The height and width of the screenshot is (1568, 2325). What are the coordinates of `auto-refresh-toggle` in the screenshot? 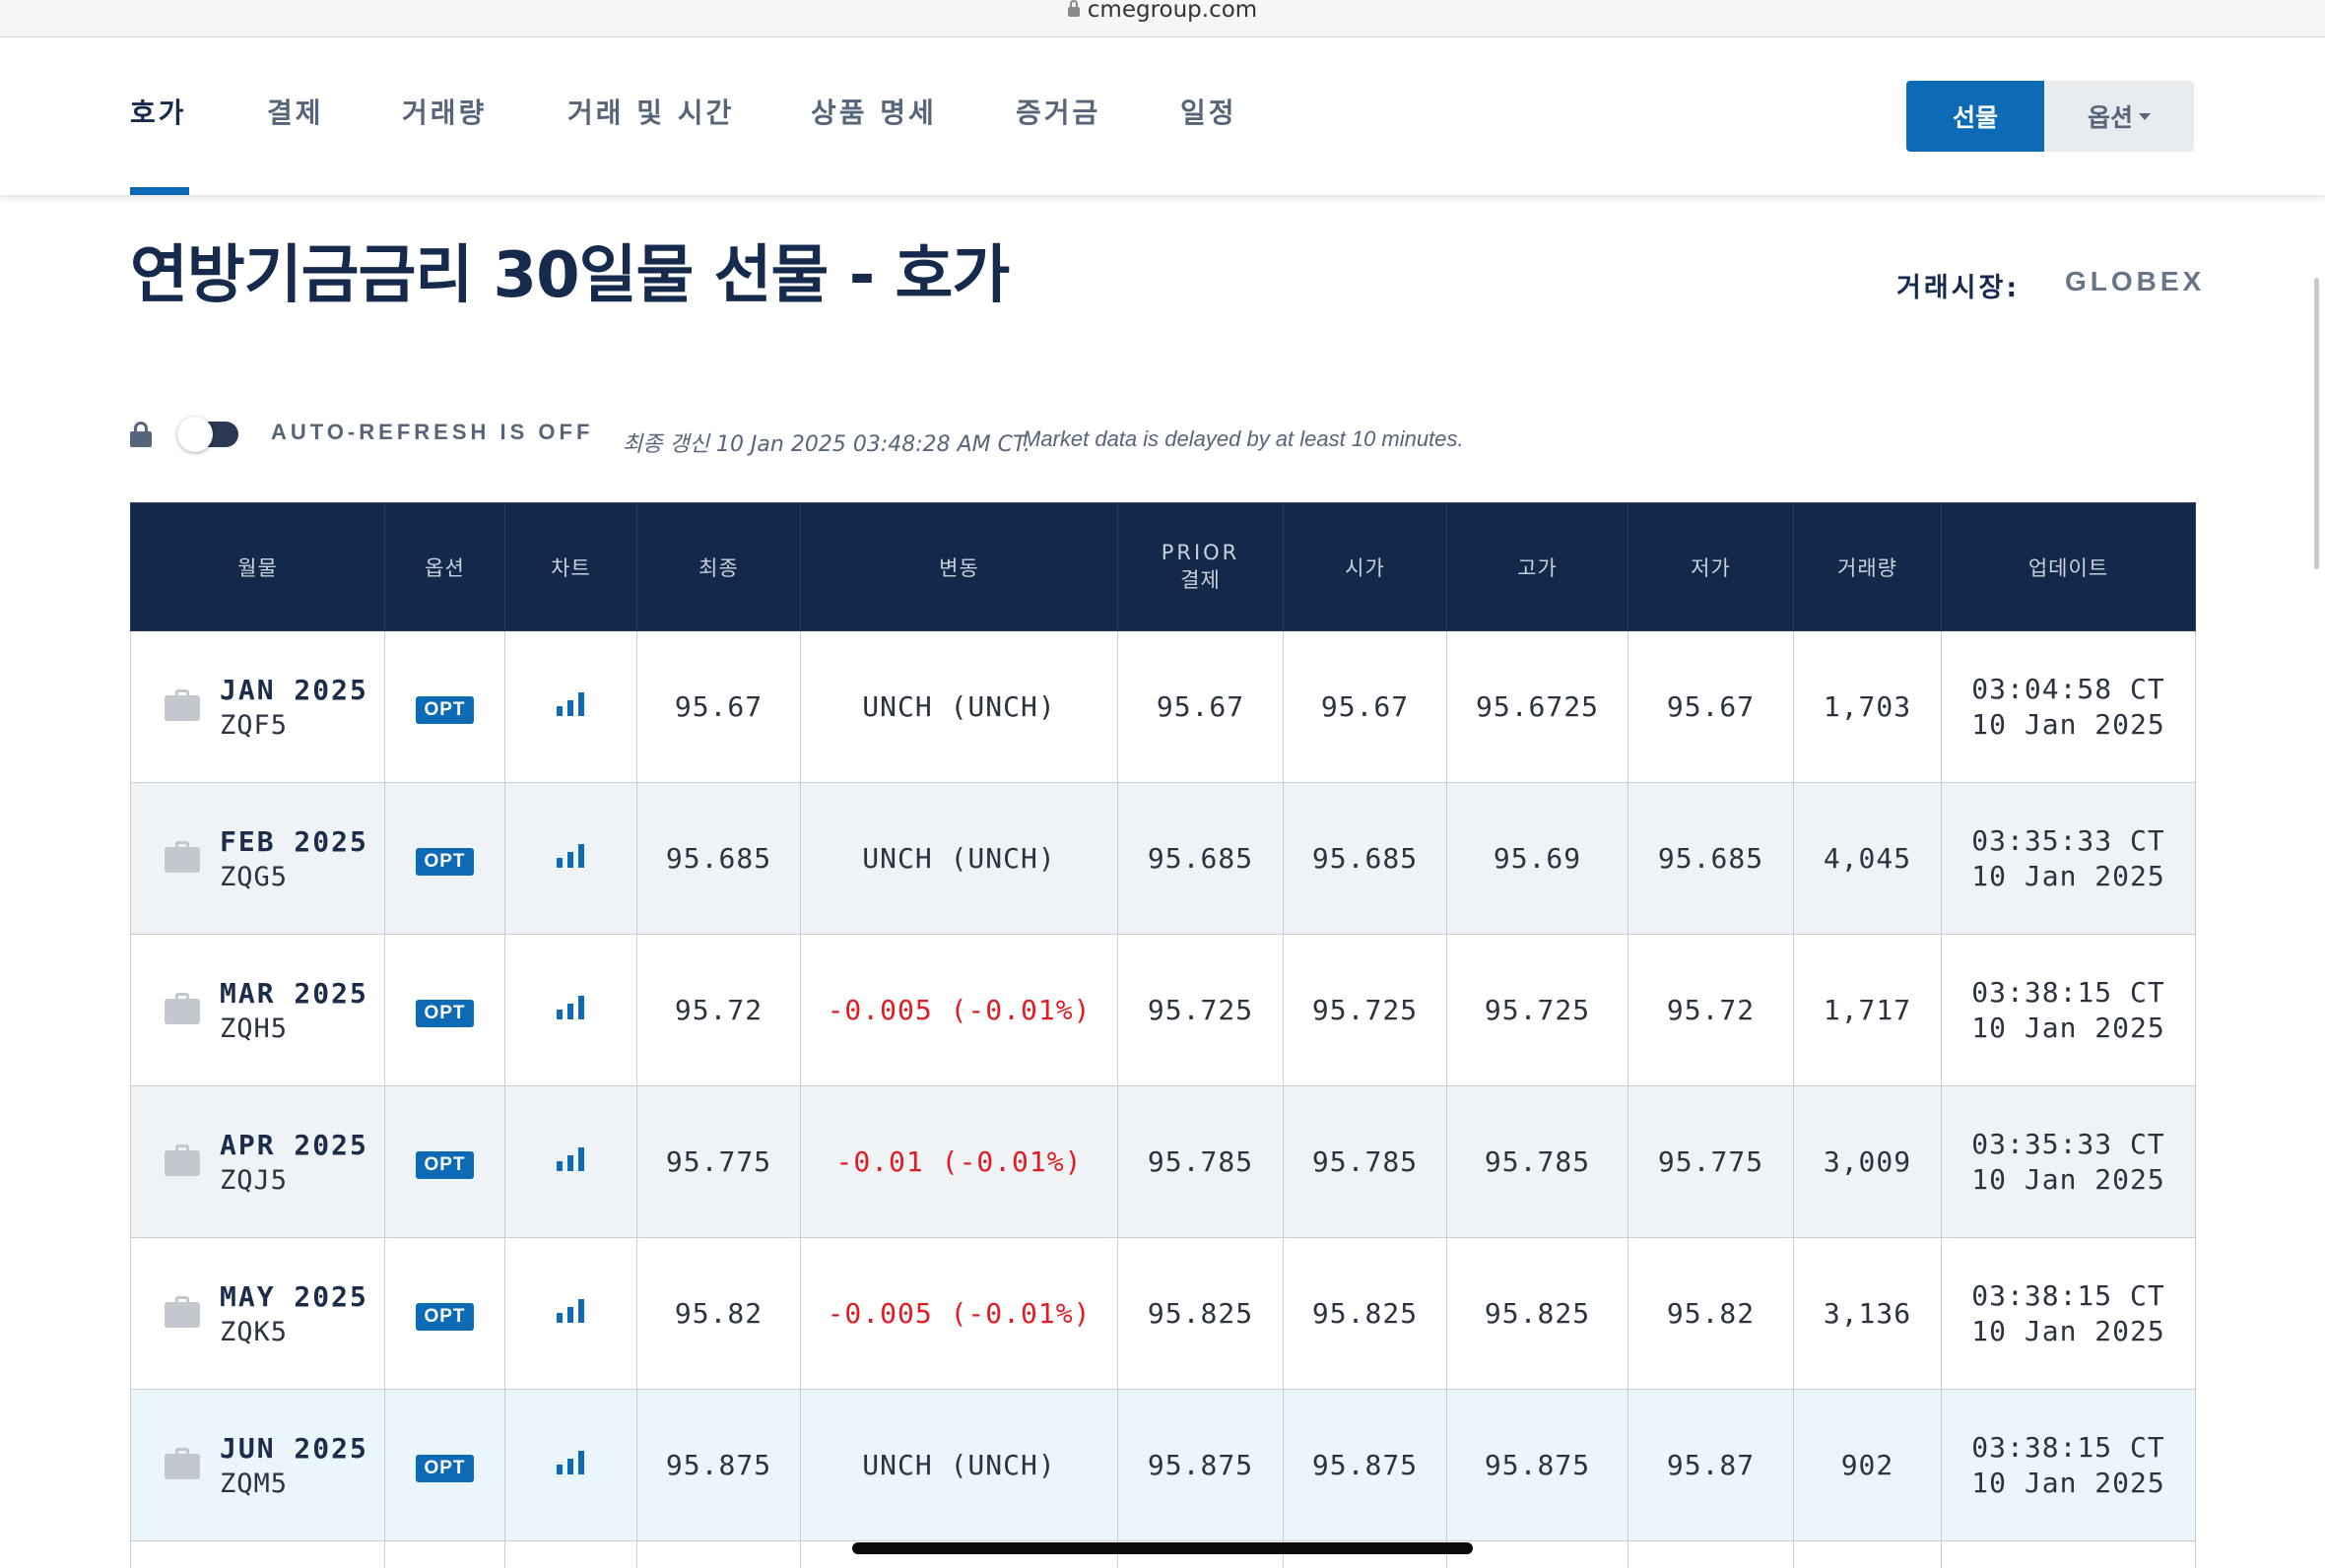 It's located at (208, 435).